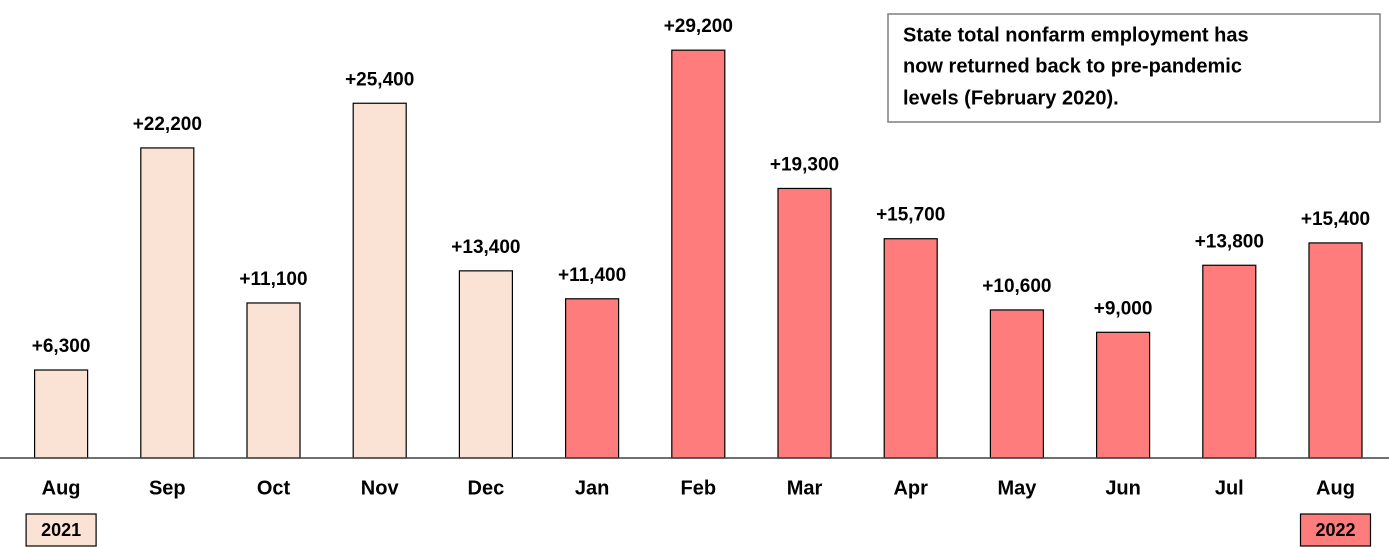 This screenshot has width=1389, height=548. Describe the element at coordinates (274, 488) in the screenshot. I see `x-tick-label: Oct` at that location.